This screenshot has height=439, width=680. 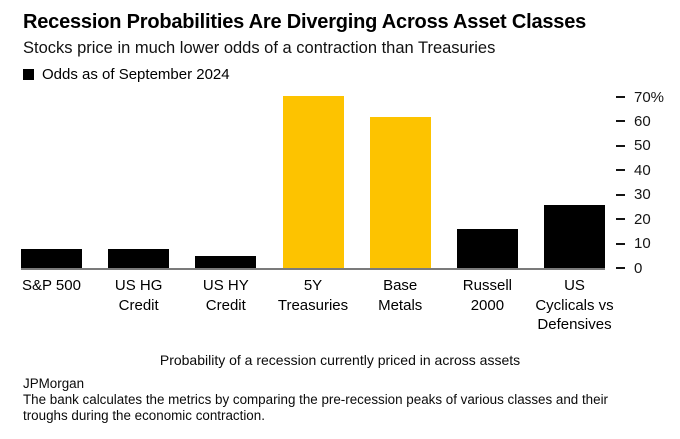 I want to click on x-label-us-cyclicals-vs-defensives: US Cyclicals vs Defensives, so click(x=575, y=305).